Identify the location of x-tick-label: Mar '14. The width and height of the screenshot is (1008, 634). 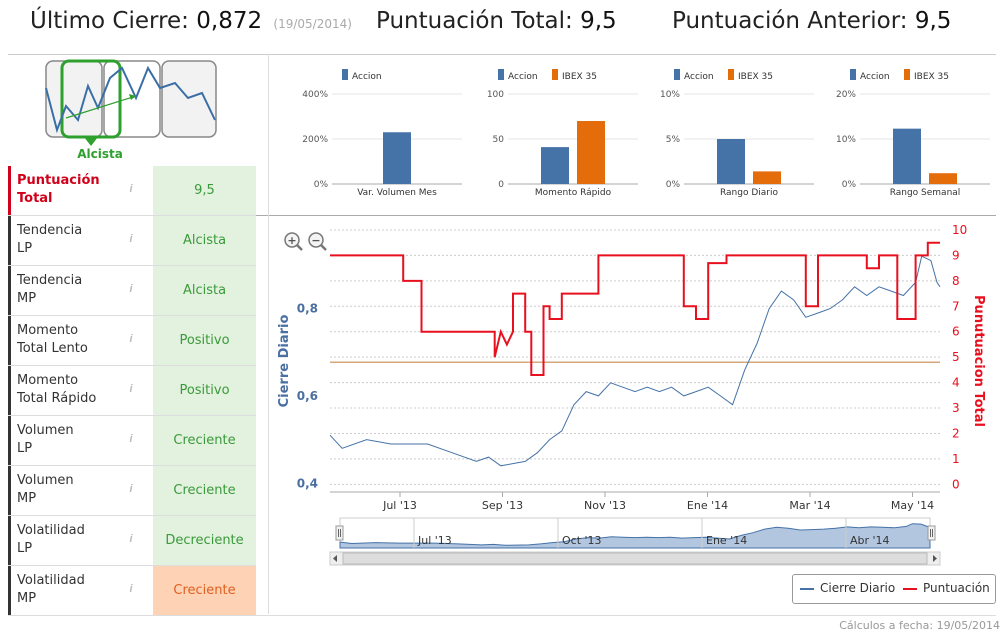
(809, 505).